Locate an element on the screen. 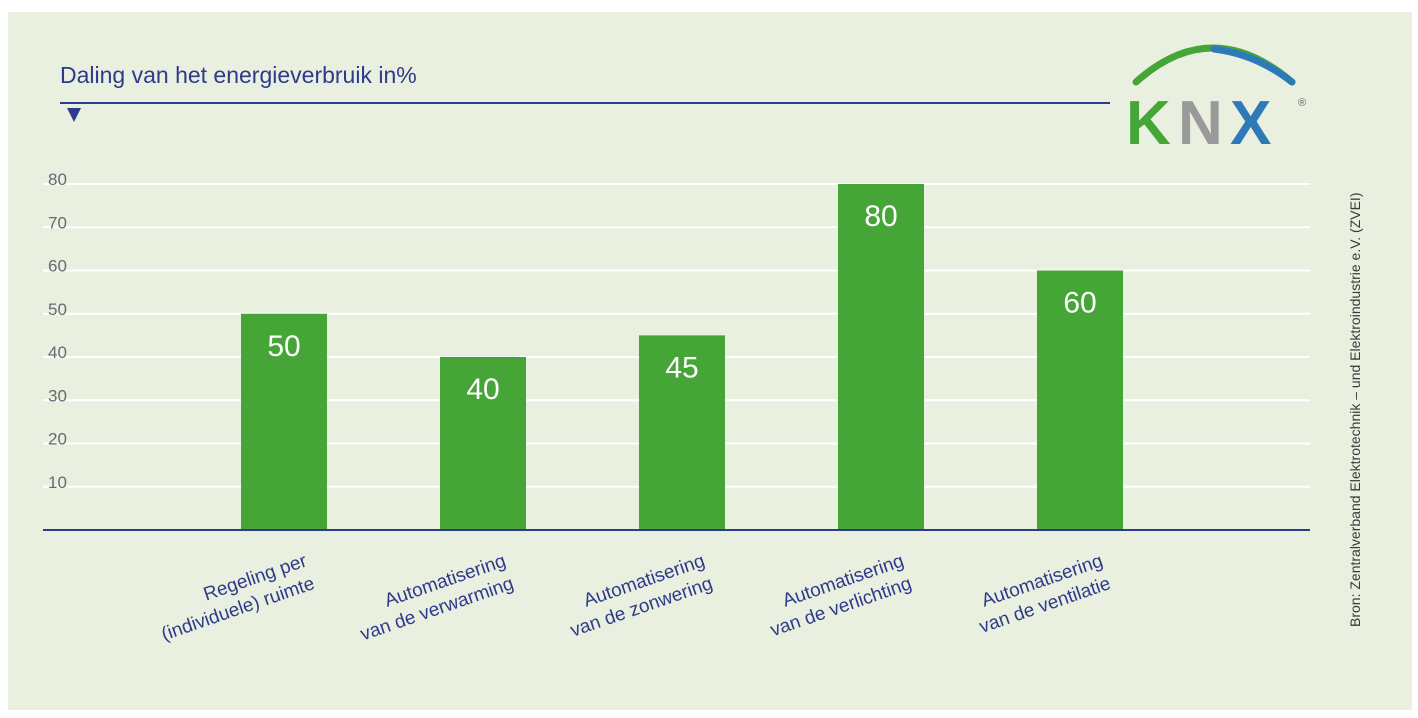 The height and width of the screenshot is (718, 1418). title-marker-icon is located at coordinates (74, 115).